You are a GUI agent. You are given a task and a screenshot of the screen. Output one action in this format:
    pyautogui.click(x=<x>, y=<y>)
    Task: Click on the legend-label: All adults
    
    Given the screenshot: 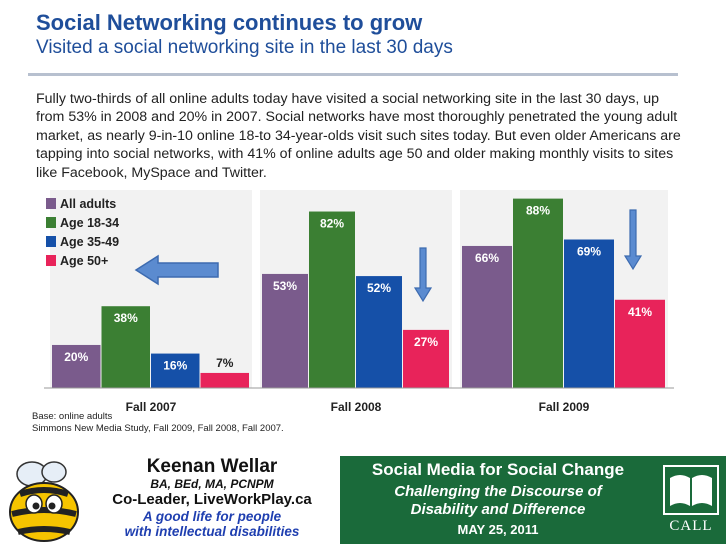 What is the action you would take?
    pyautogui.click(x=88, y=204)
    